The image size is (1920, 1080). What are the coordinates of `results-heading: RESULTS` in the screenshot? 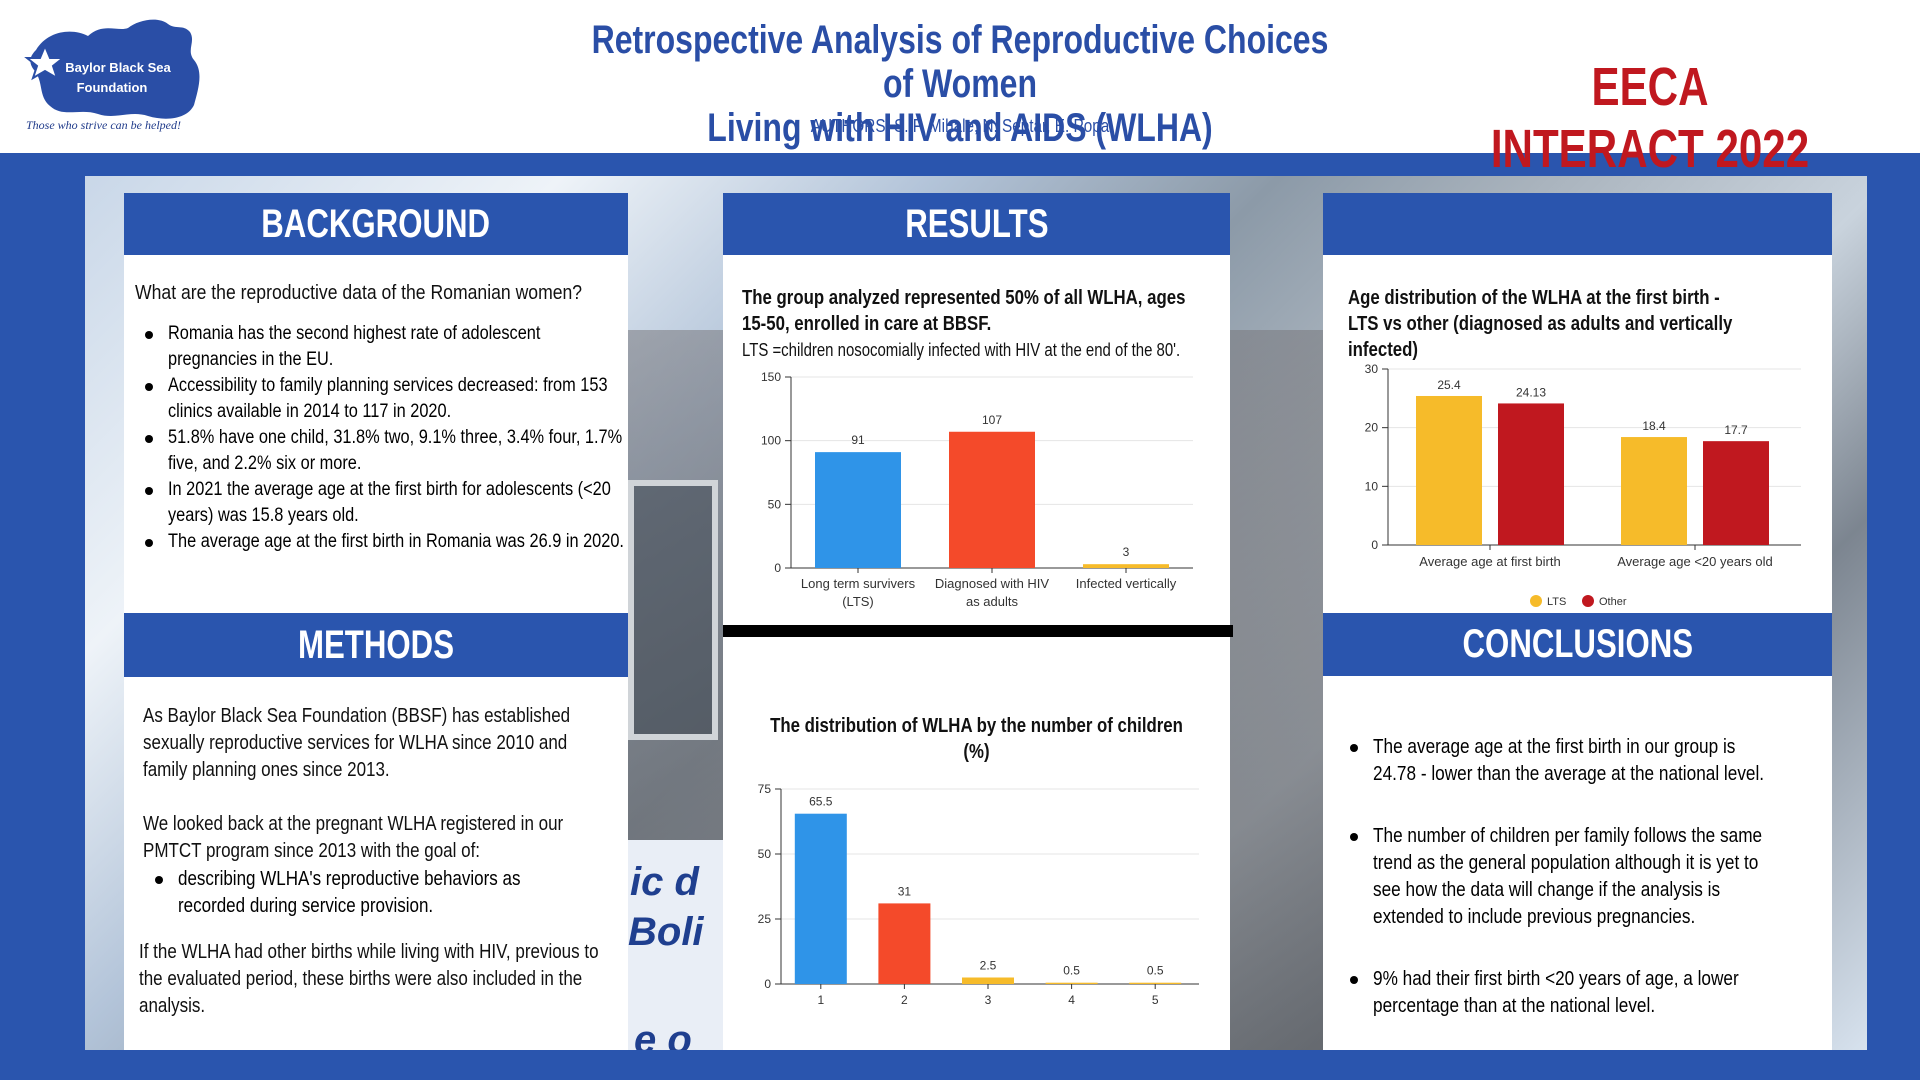 It's located at (976, 224).